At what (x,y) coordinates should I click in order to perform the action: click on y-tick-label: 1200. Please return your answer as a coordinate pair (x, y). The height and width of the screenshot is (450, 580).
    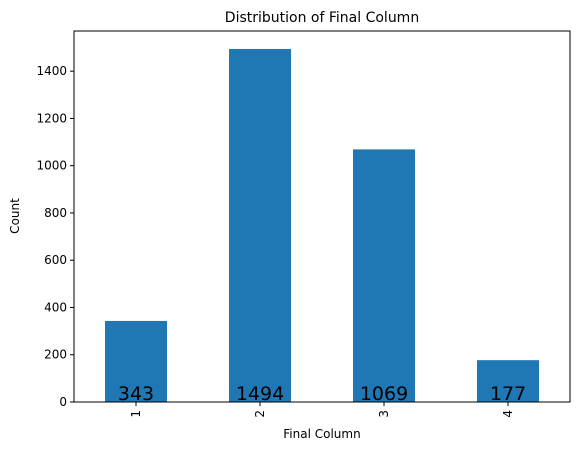
    Looking at the image, I should click on (51, 118).